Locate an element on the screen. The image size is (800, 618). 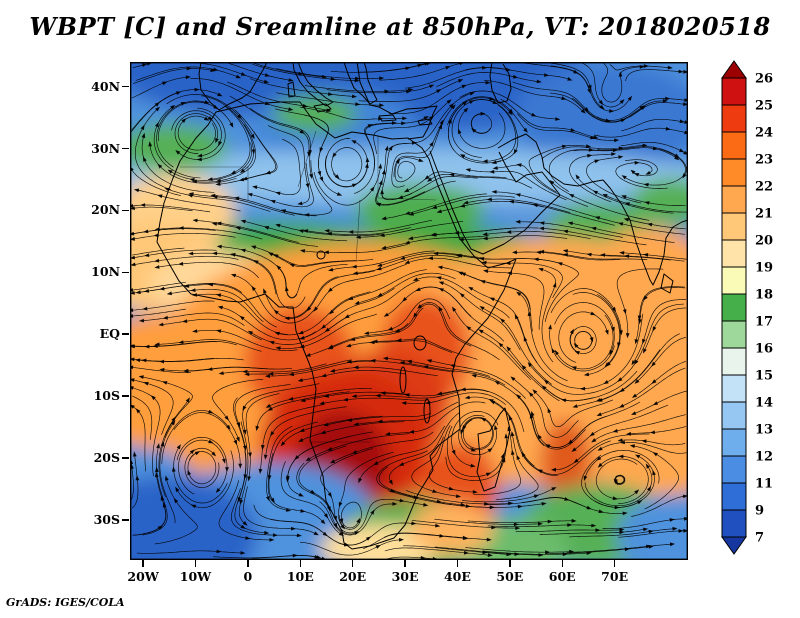
lat-tick-label: 20N is located at coordinates (105, 210).